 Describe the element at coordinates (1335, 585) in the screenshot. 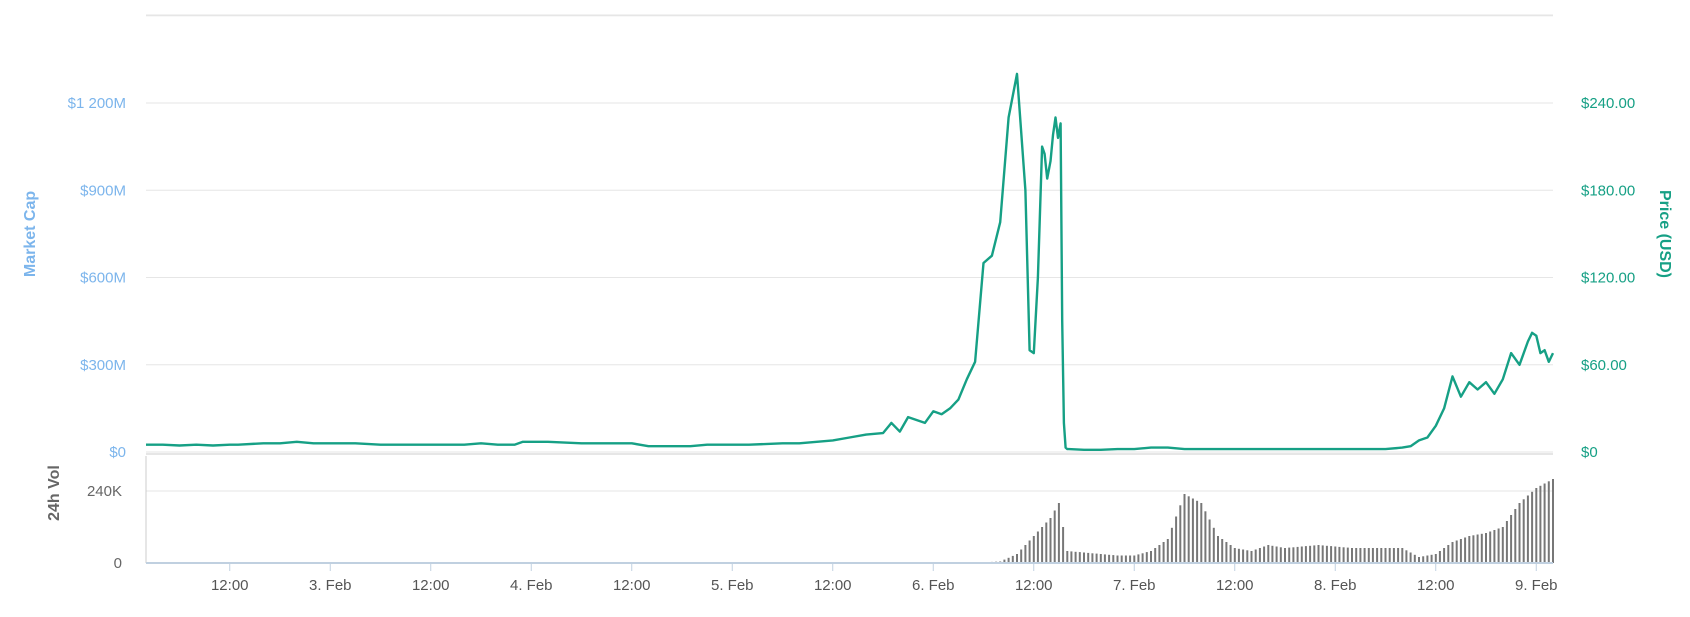

I see `x-tick-label: 8. Feb` at that location.